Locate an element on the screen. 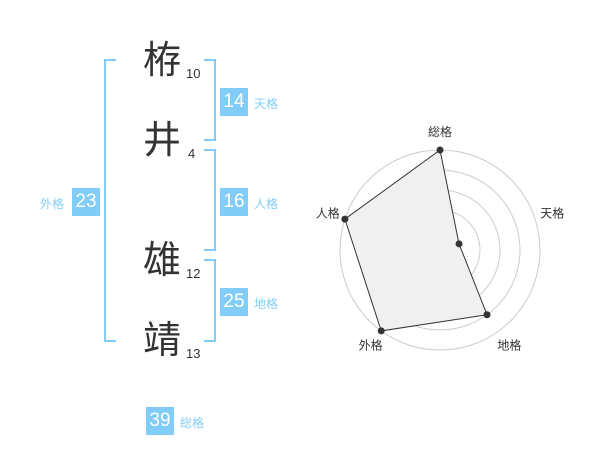 The image size is (600, 470). axis-label-1: 天格 is located at coordinates (552, 213).